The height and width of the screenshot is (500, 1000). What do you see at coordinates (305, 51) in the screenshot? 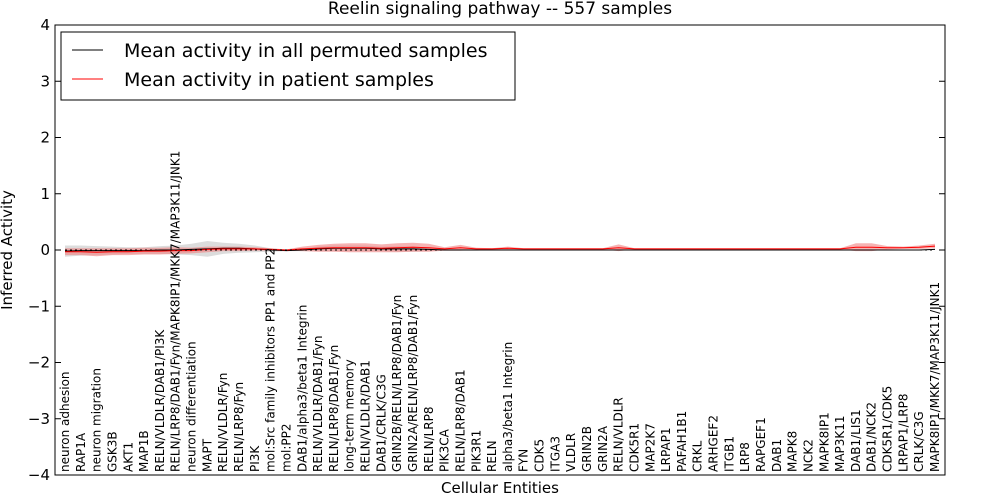
I see `legend-label-permuted: Mean activity in all permuted samples` at bounding box center [305, 51].